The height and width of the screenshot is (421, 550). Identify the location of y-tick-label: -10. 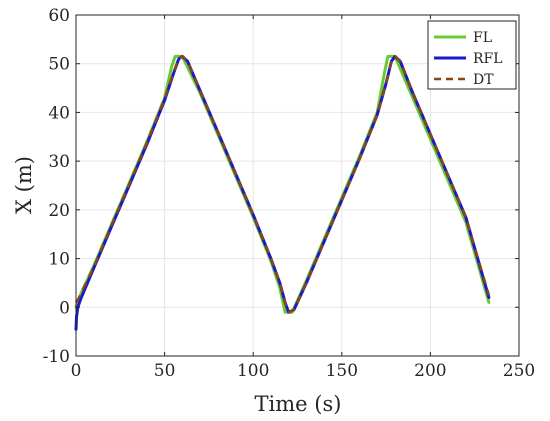
(56, 357).